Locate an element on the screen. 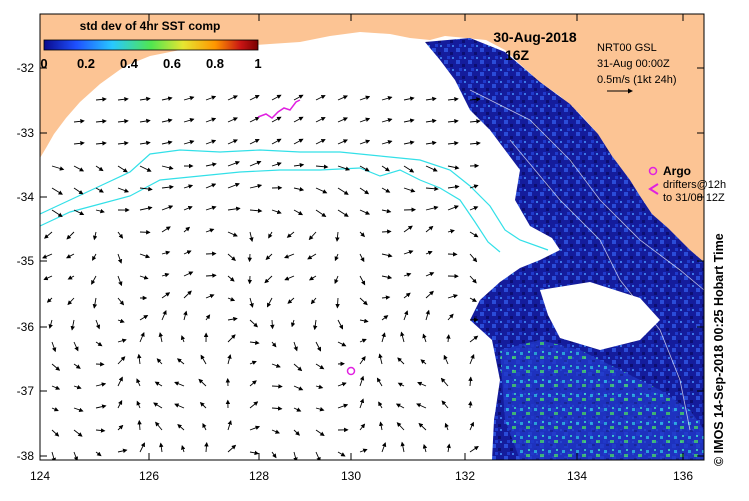 The image size is (749, 501). info-scale: 0.5m/s (1kt 24h) is located at coordinates (636, 80).